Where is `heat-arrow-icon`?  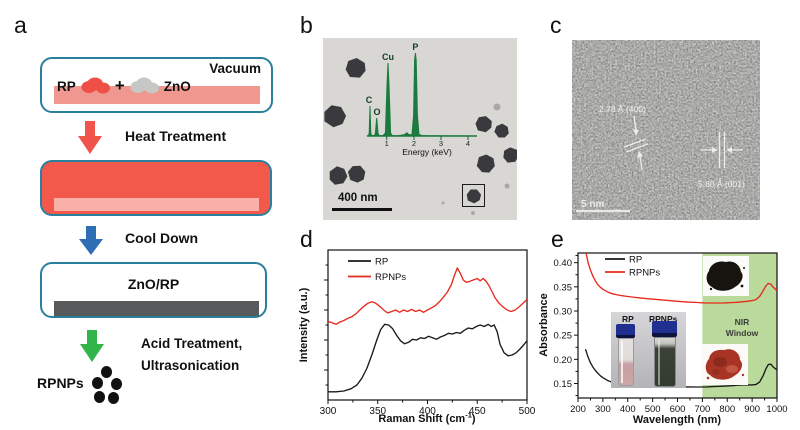 heat-arrow-icon is located at coordinates (90, 137).